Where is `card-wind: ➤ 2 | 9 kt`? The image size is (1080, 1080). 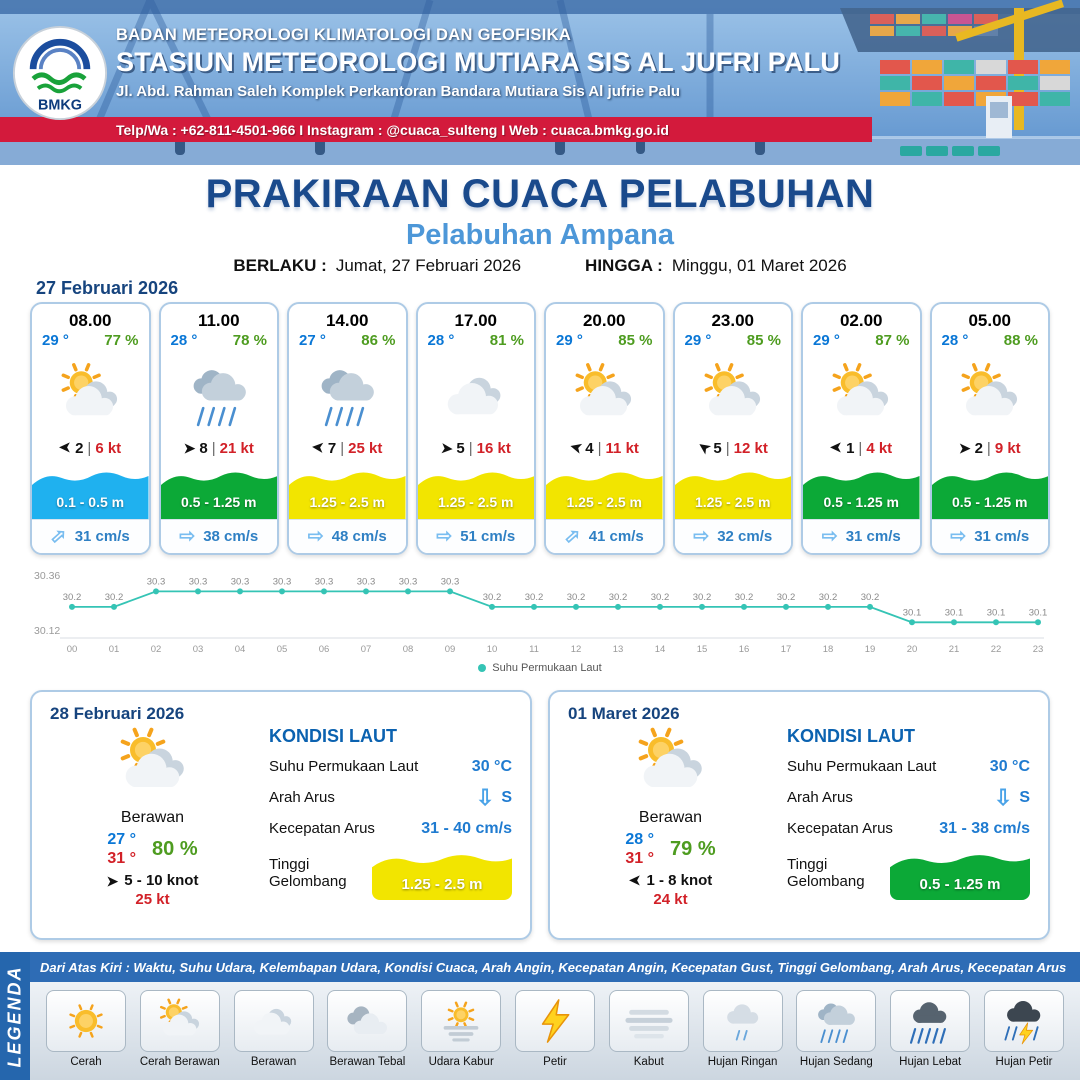
card-wind: ➤ 2 | 9 kt is located at coordinates (990, 448).